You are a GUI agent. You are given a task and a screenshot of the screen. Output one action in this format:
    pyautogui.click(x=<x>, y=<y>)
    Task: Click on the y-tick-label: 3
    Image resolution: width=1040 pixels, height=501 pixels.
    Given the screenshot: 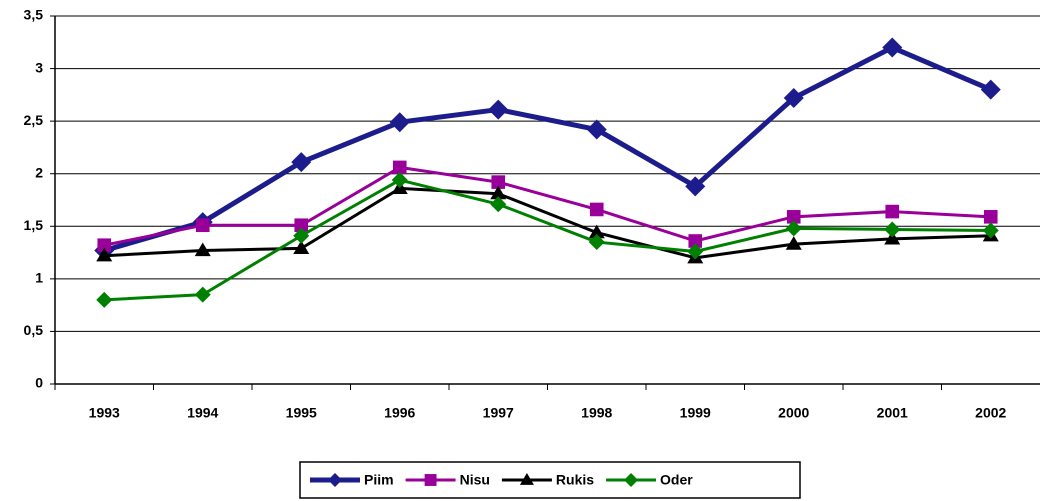 What is the action you would take?
    pyautogui.click(x=39, y=67)
    